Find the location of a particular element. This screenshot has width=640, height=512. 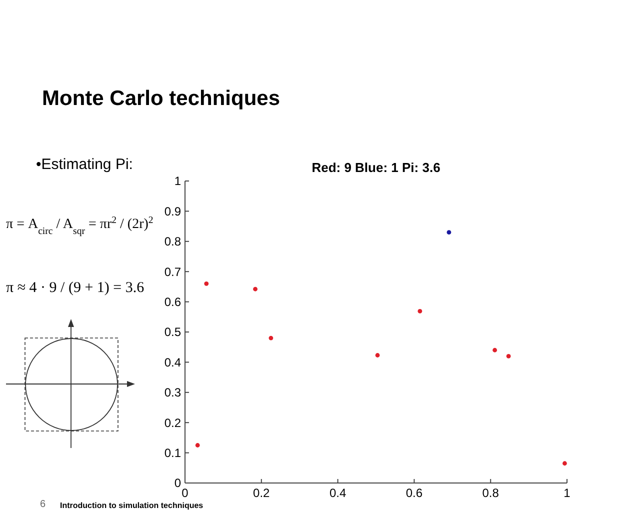

y-tick-label: 0.2 is located at coordinates (173, 423).